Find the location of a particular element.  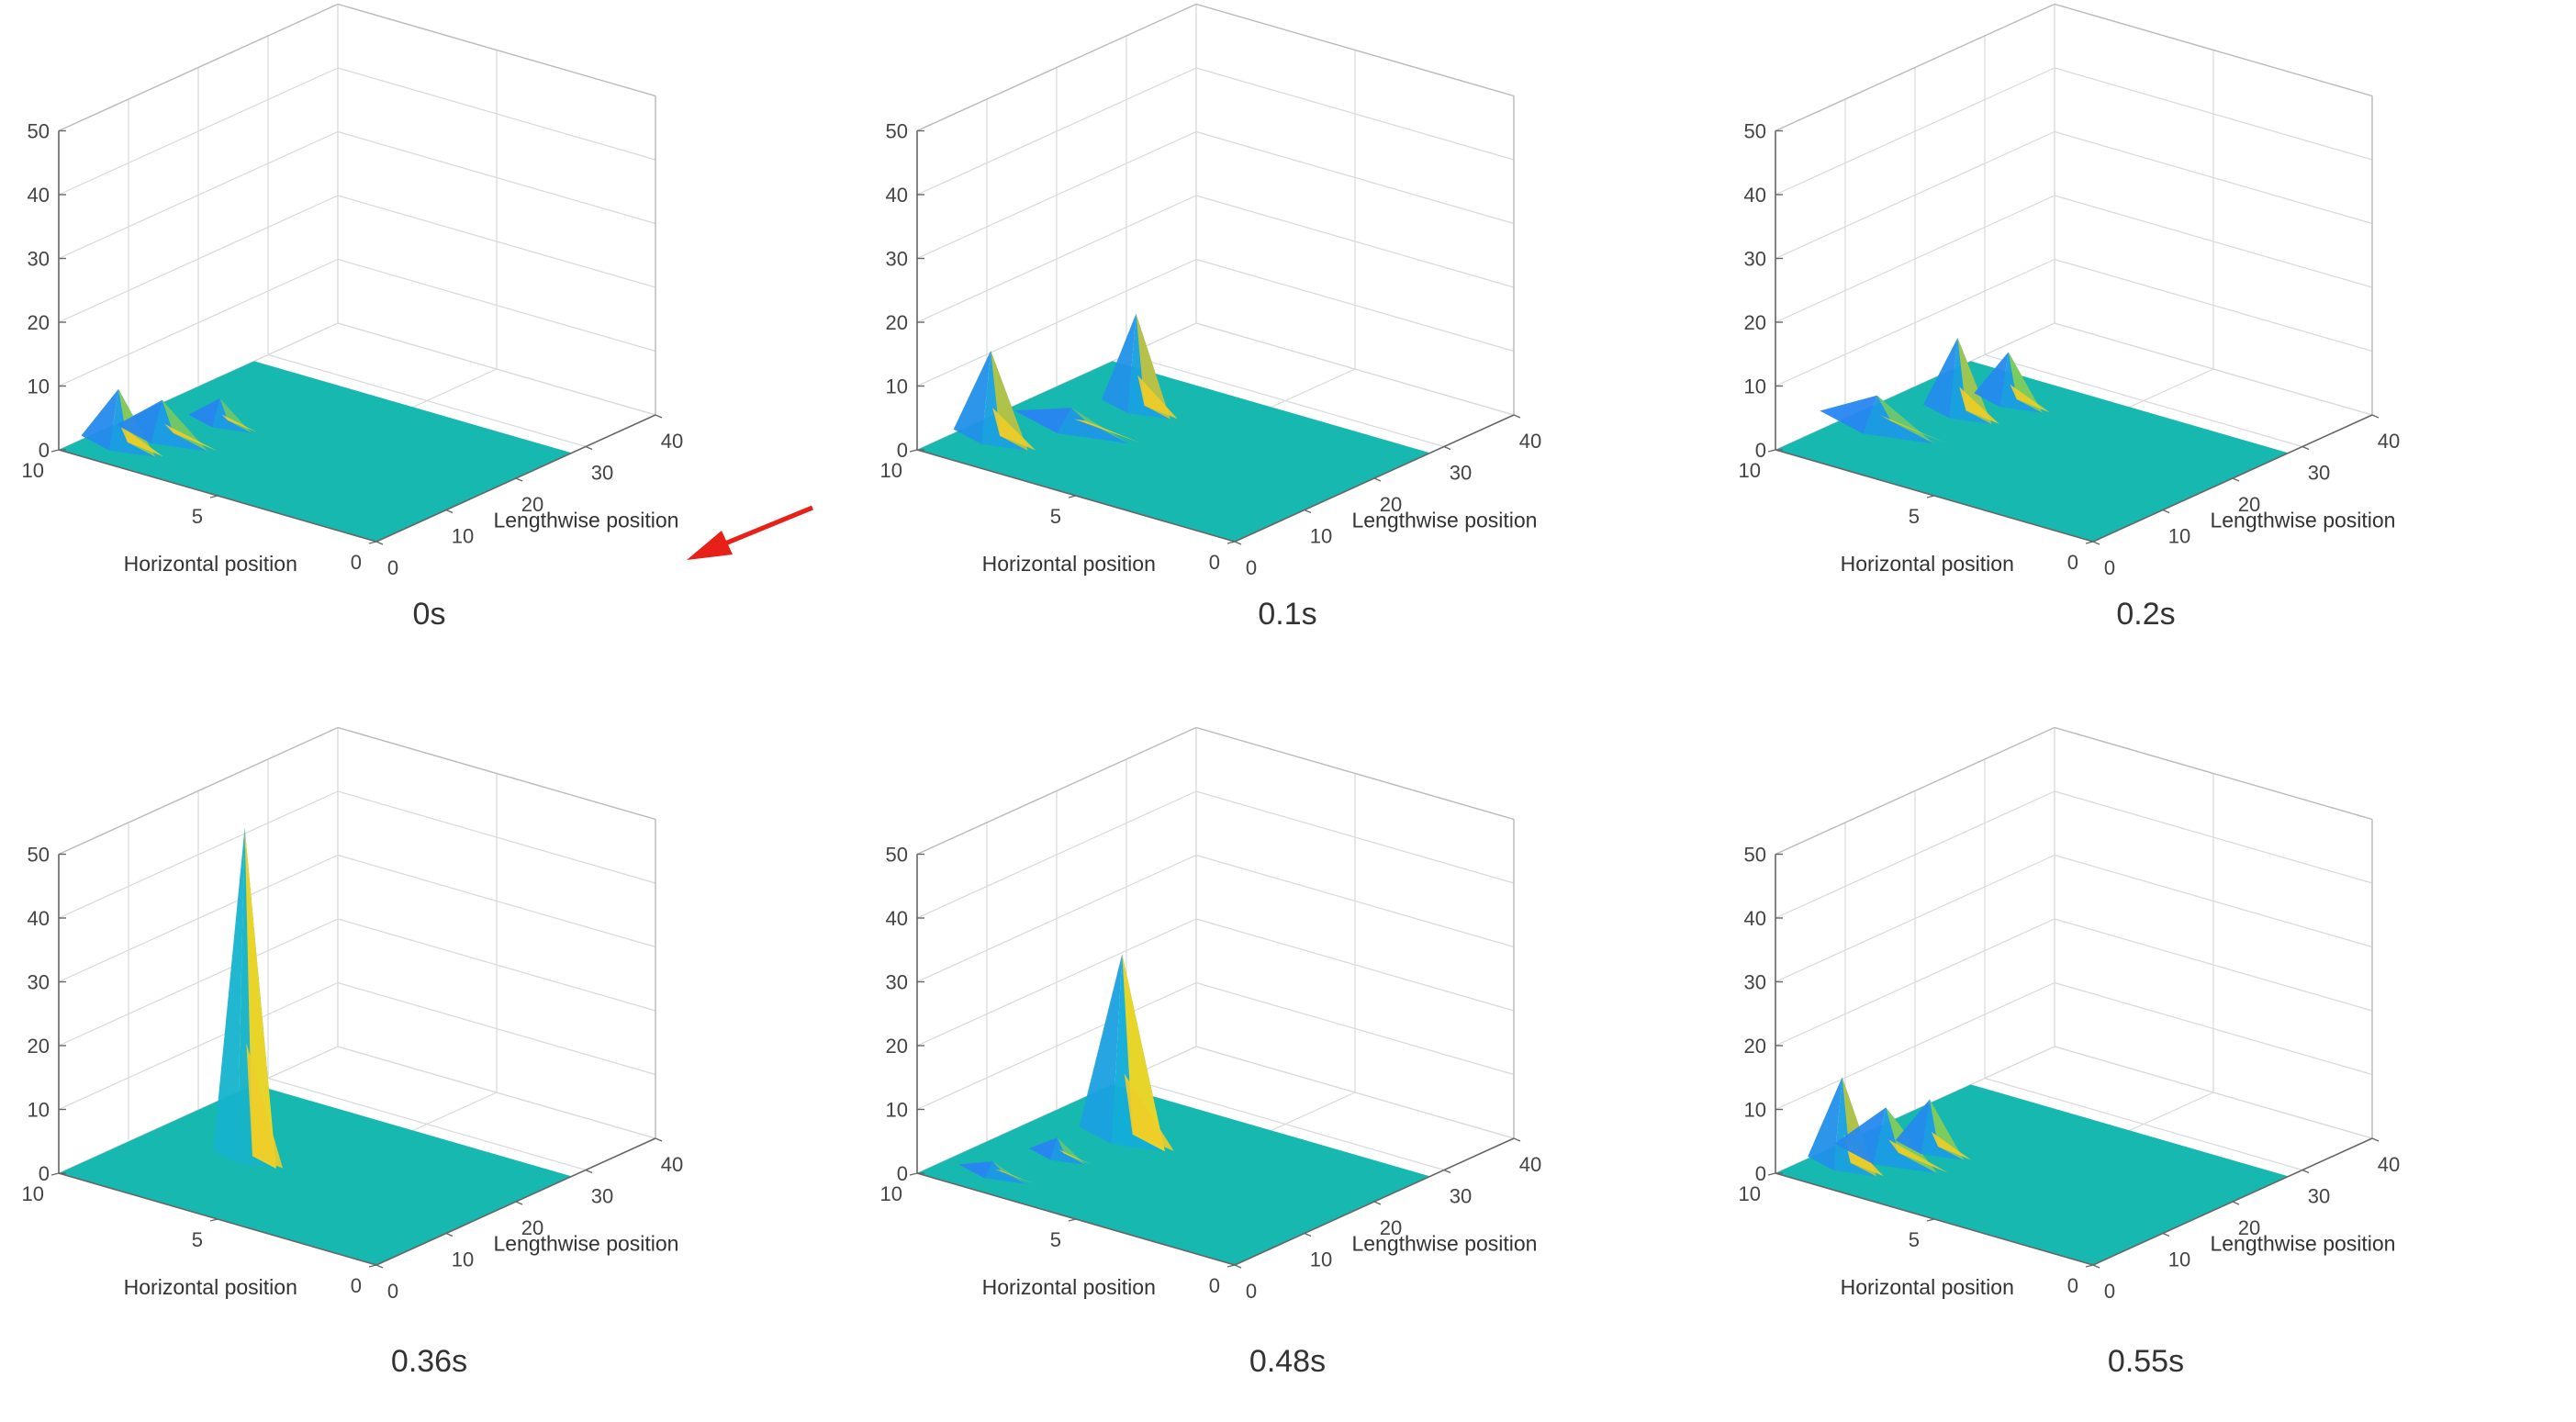

grid-p2-backx-z4 is located at coordinates (2213, 114).